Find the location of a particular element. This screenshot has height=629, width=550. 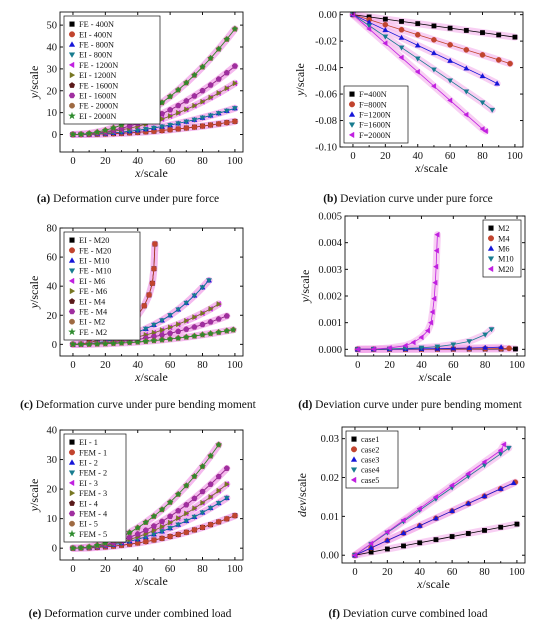

y-tick-label: 50 is located at coordinates (52, 26).